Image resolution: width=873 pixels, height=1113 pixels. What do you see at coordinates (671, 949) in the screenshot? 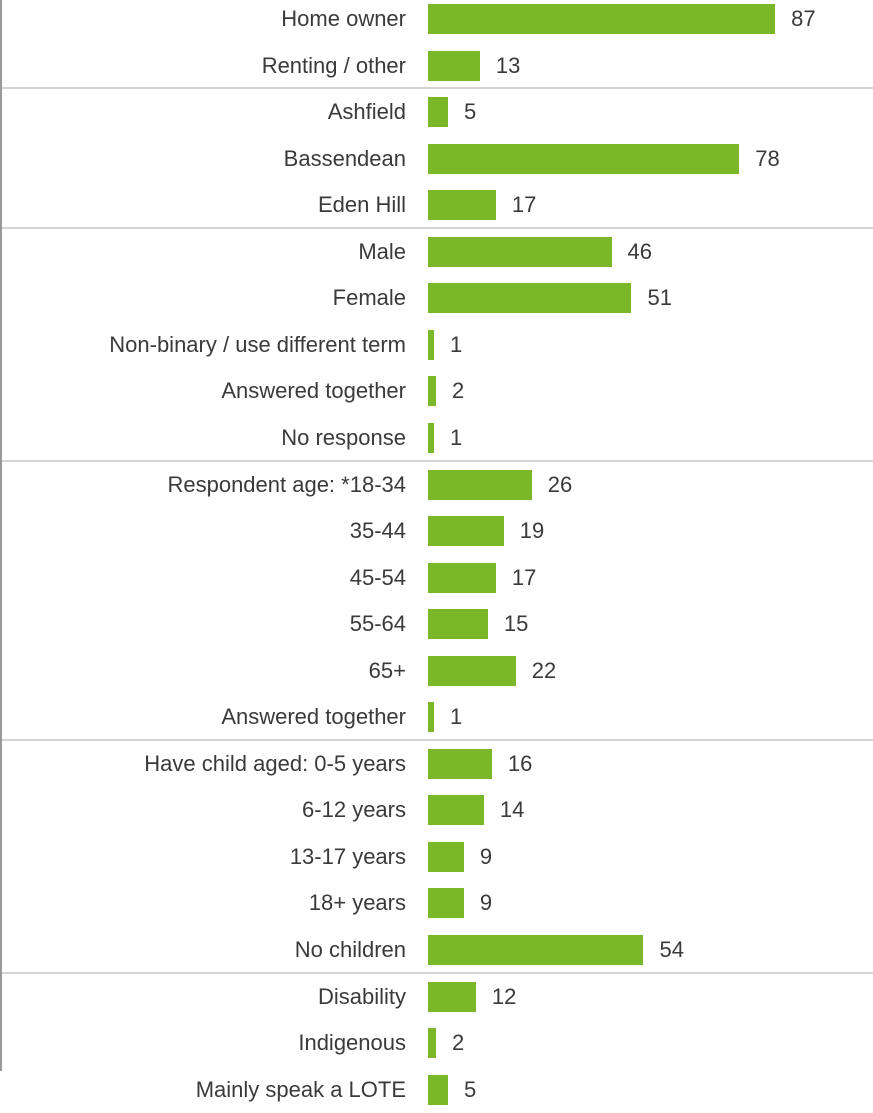
I see `value-label: 54` at bounding box center [671, 949].